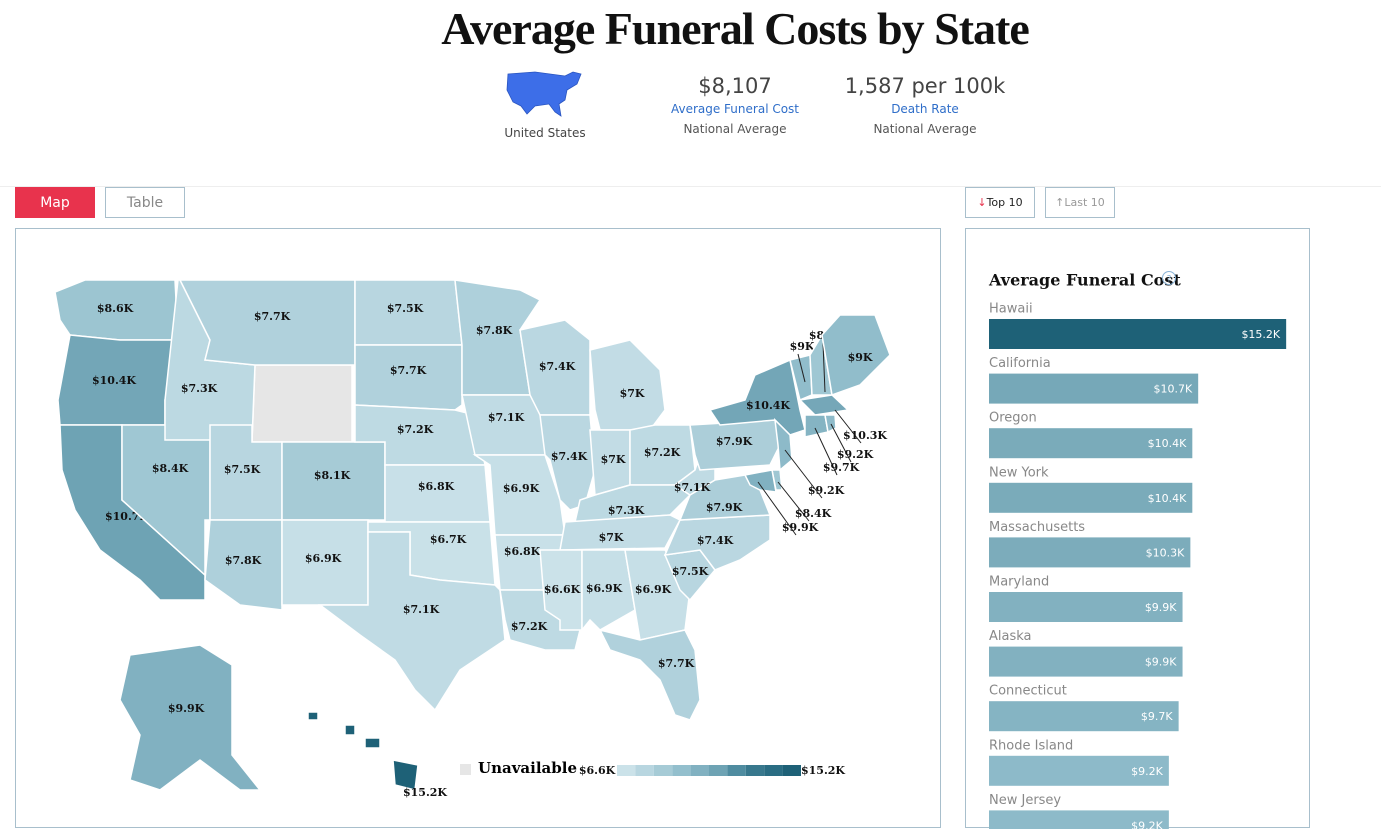  I want to click on top-10-button: ↓ Top 10, so click(1000, 202).